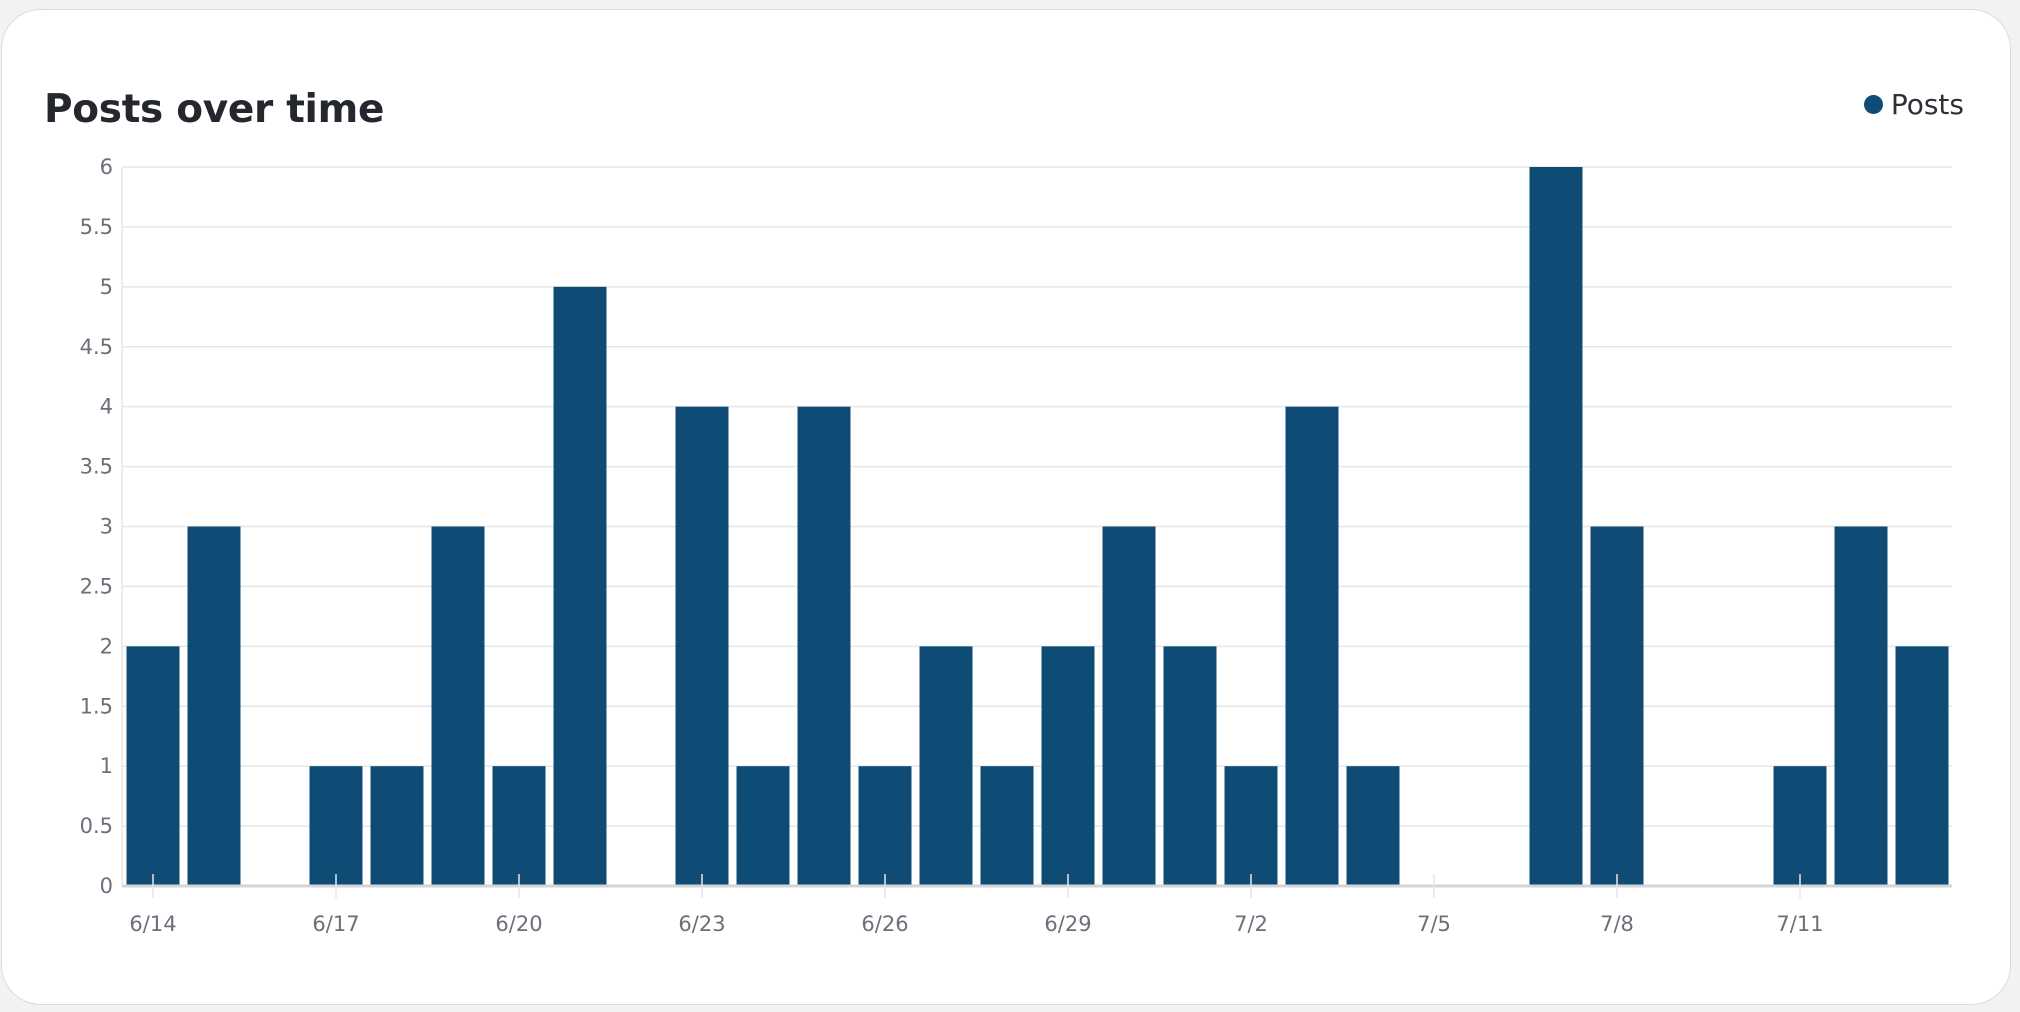  What do you see at coordinates (106, 886) in the screenshot?
I see `y-tick-label: 0` at bounding box center [106, 886].